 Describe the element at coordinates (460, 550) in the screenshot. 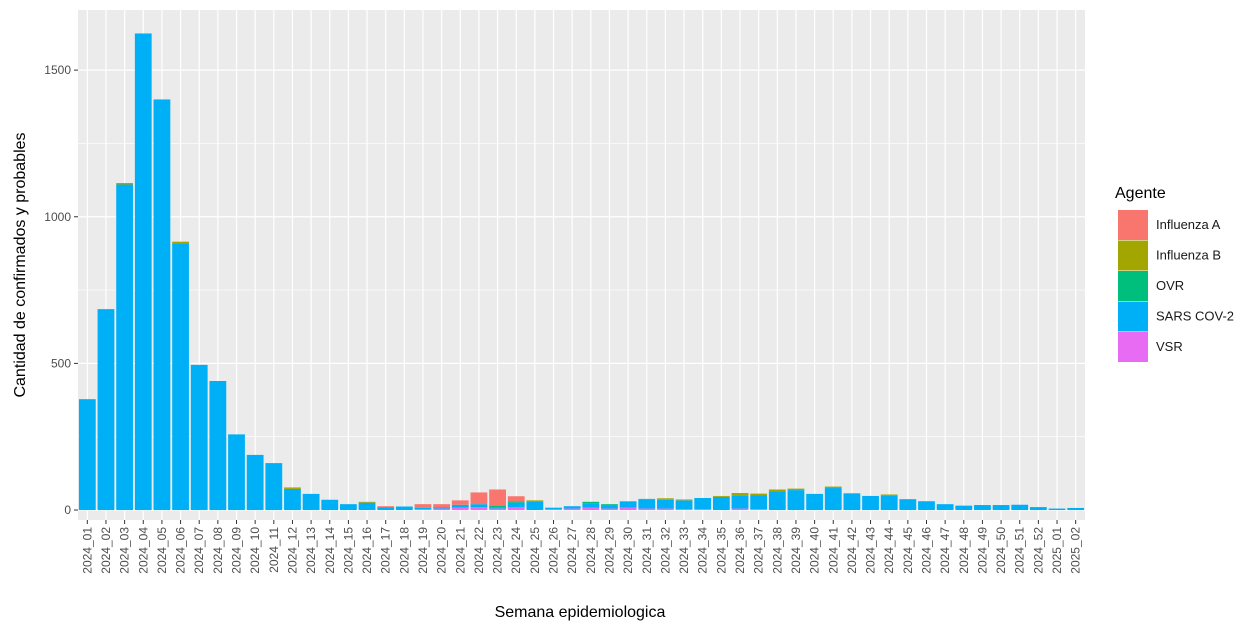

I see `x-tick-label: 2024_21` at that location.